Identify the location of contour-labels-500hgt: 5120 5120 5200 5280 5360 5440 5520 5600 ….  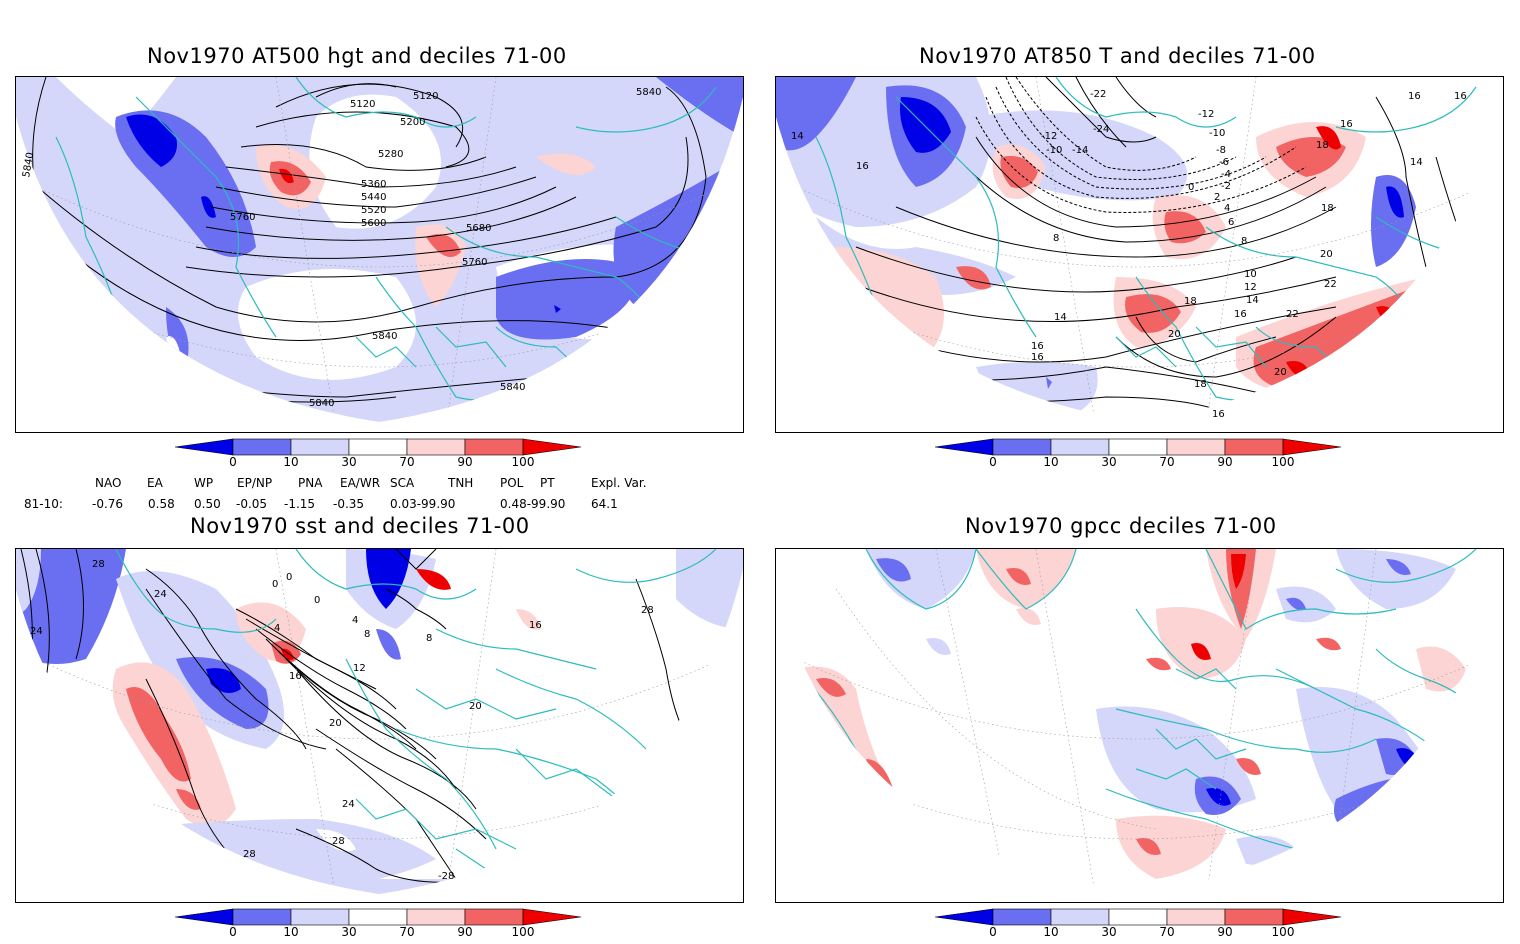
(341, 248).